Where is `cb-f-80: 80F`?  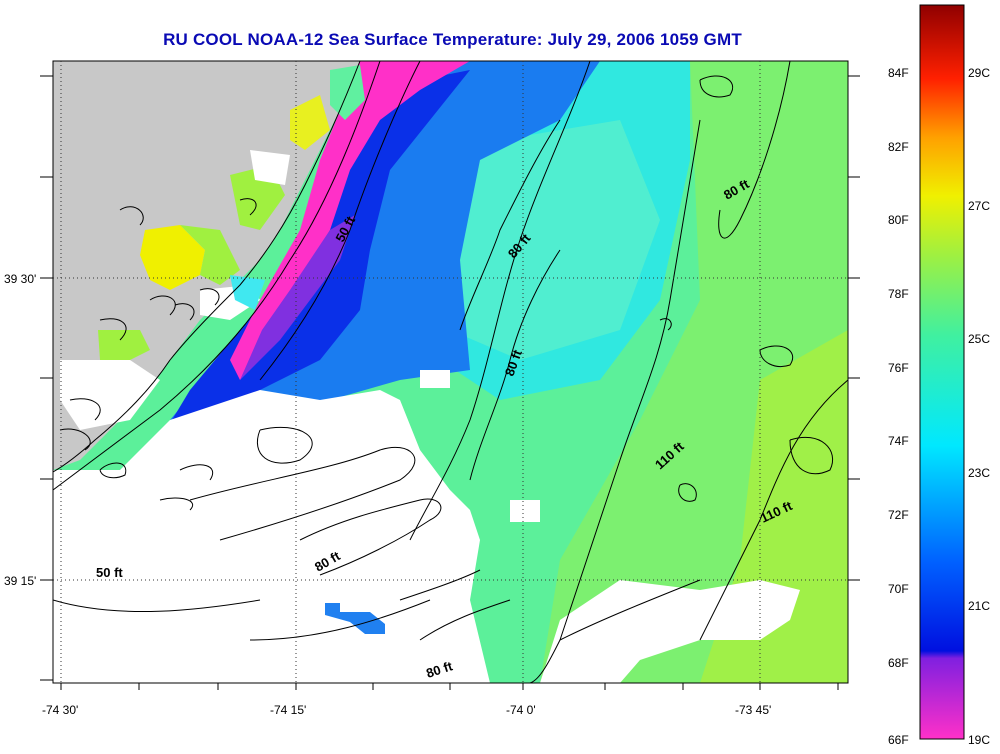
cb-f-80: 80F is located at coordinates (898, 220).